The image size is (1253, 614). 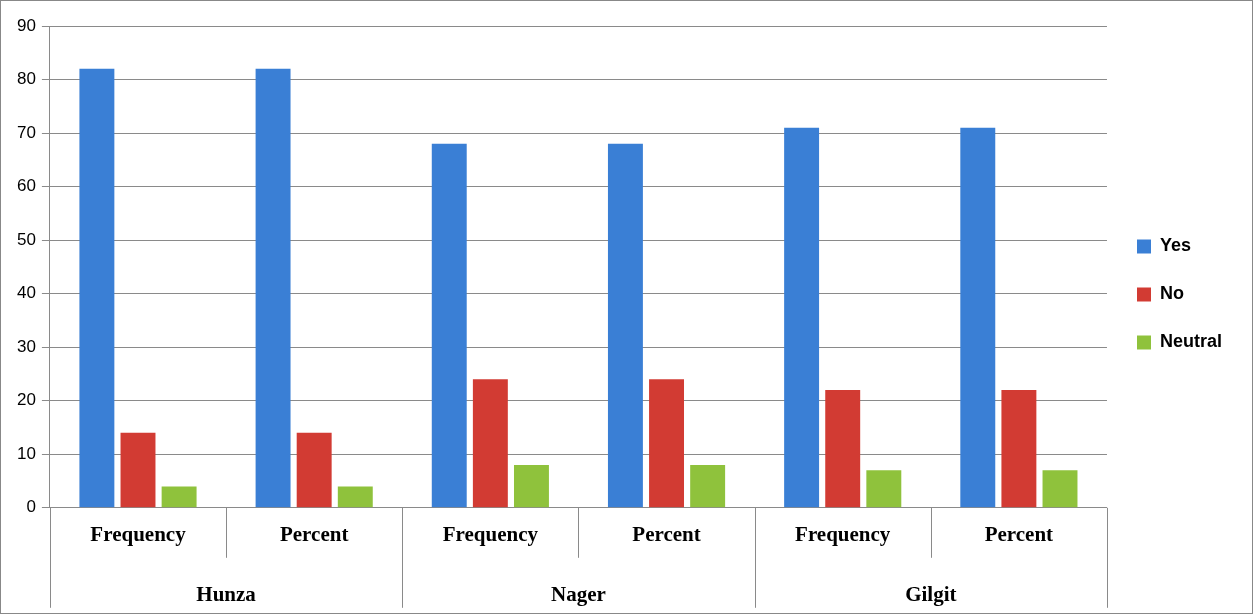 What do you see at coordinates (26, 239) in the screenshot?
I see `y-tick-label: 50` at bounding box center [26, 239].